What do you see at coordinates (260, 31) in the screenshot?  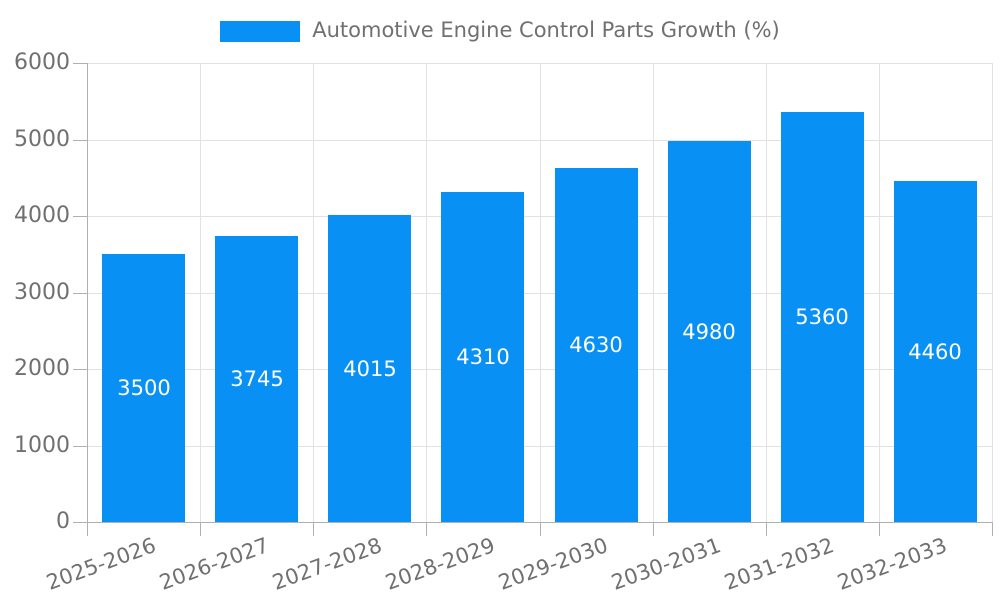 I see `legend-swatch` at bounding box center [260, 31].